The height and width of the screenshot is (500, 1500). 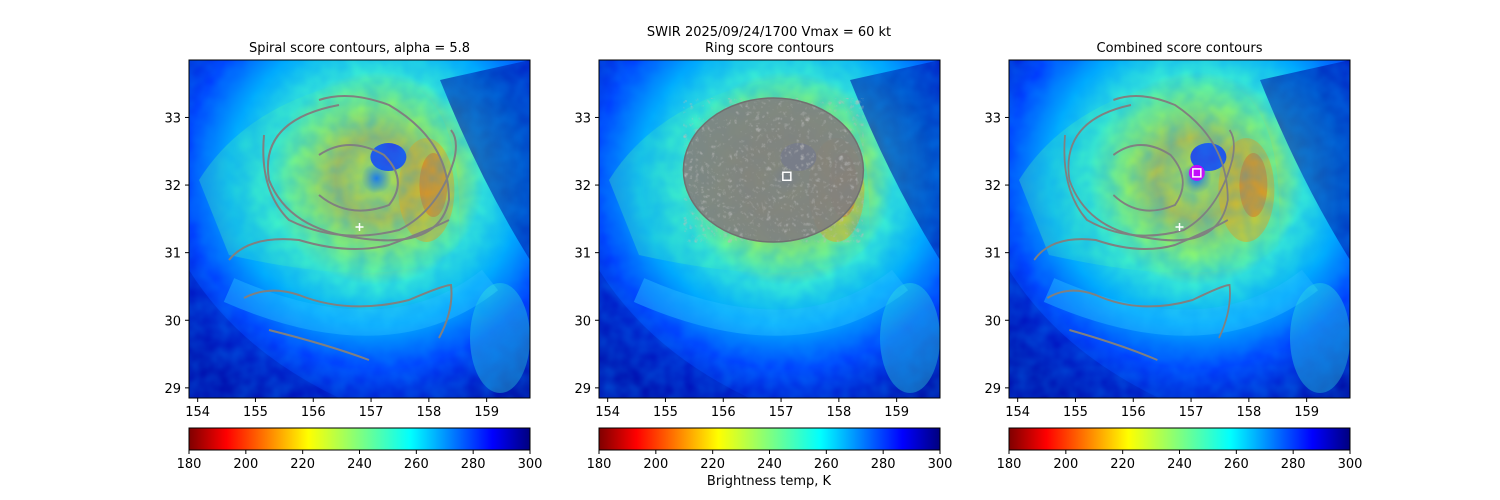 I want to click on panel-title: Ring score contours, so click(x=769, y=48).